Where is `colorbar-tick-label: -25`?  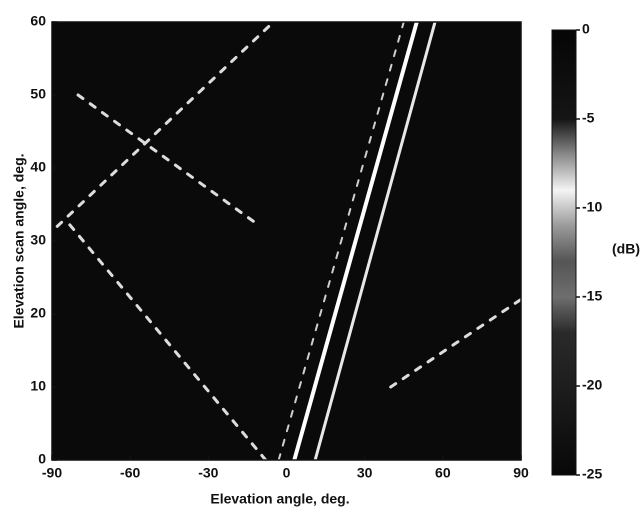 colorbar-tick-label: -25 is located at coordinates (592, 474).